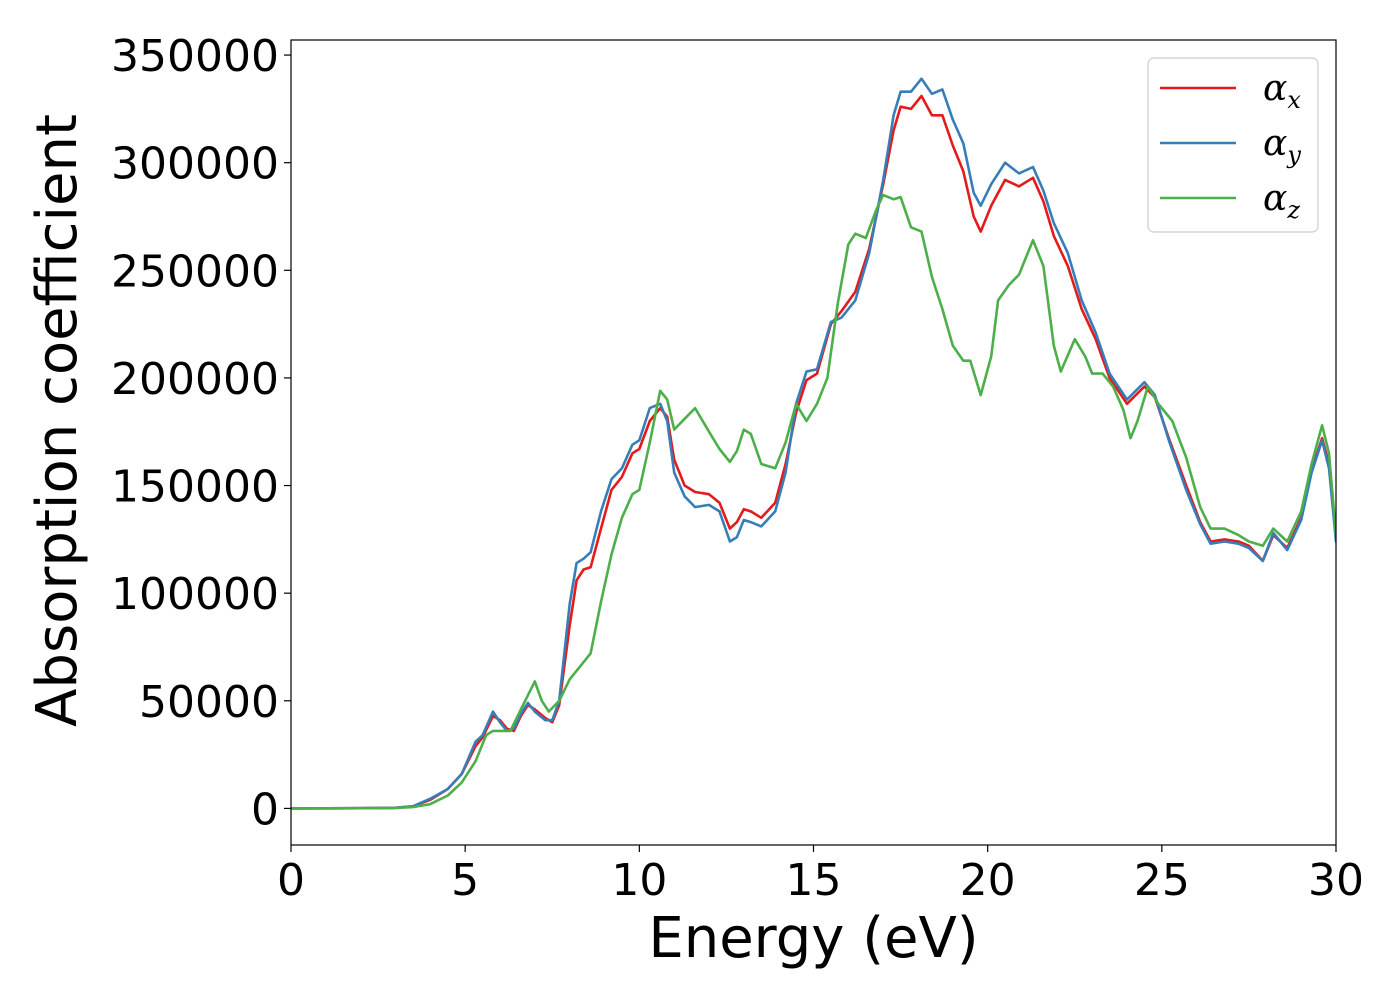  I want to click on y-axis-label: Absorption coefficient, so click(57, 420).